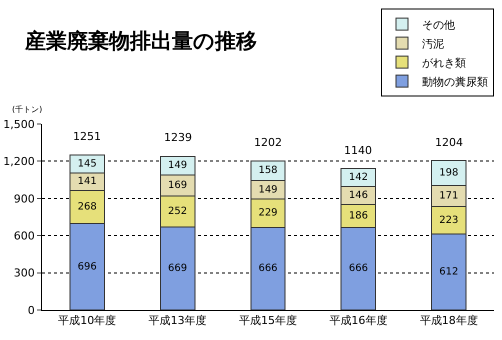 This screenshot has height=340, width=502. Describe the element at coordinates (87, 136) in the screenshot. I see `total-label: 1251` at that location.